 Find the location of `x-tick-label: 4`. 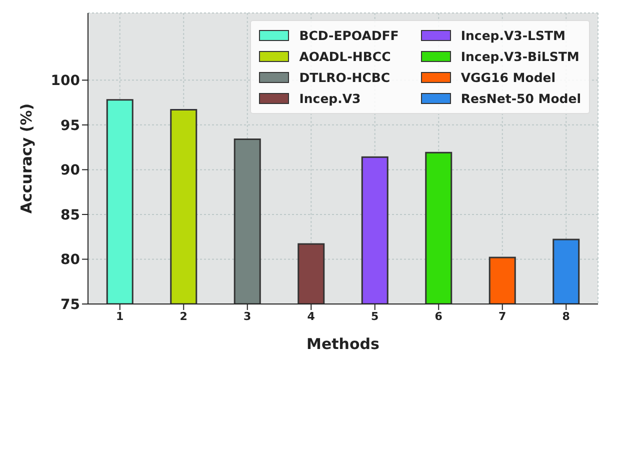

x-tick-label: 4 is located at coordinates (311, 316).